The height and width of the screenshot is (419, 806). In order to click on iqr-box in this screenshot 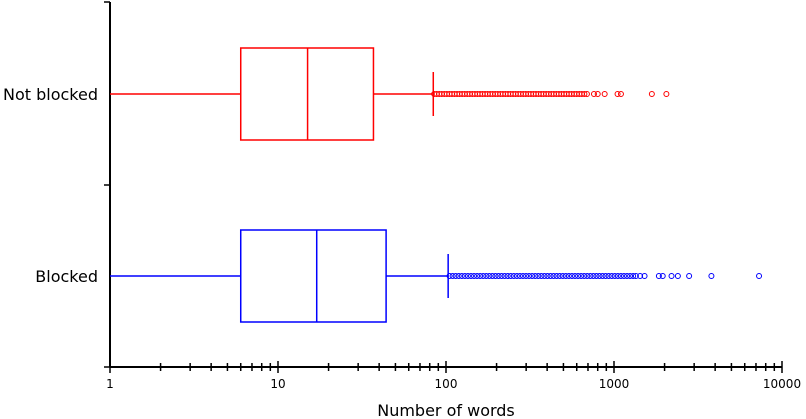, I will do `click(313, 276)`.